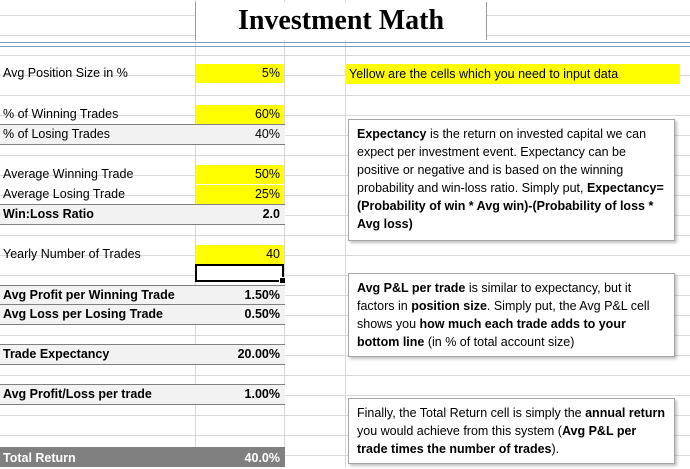 The image size is (690, 469). Describe the element at coordinates (240, 457) in the screenshot. I see `total-return-value: 40.0%` at that location.